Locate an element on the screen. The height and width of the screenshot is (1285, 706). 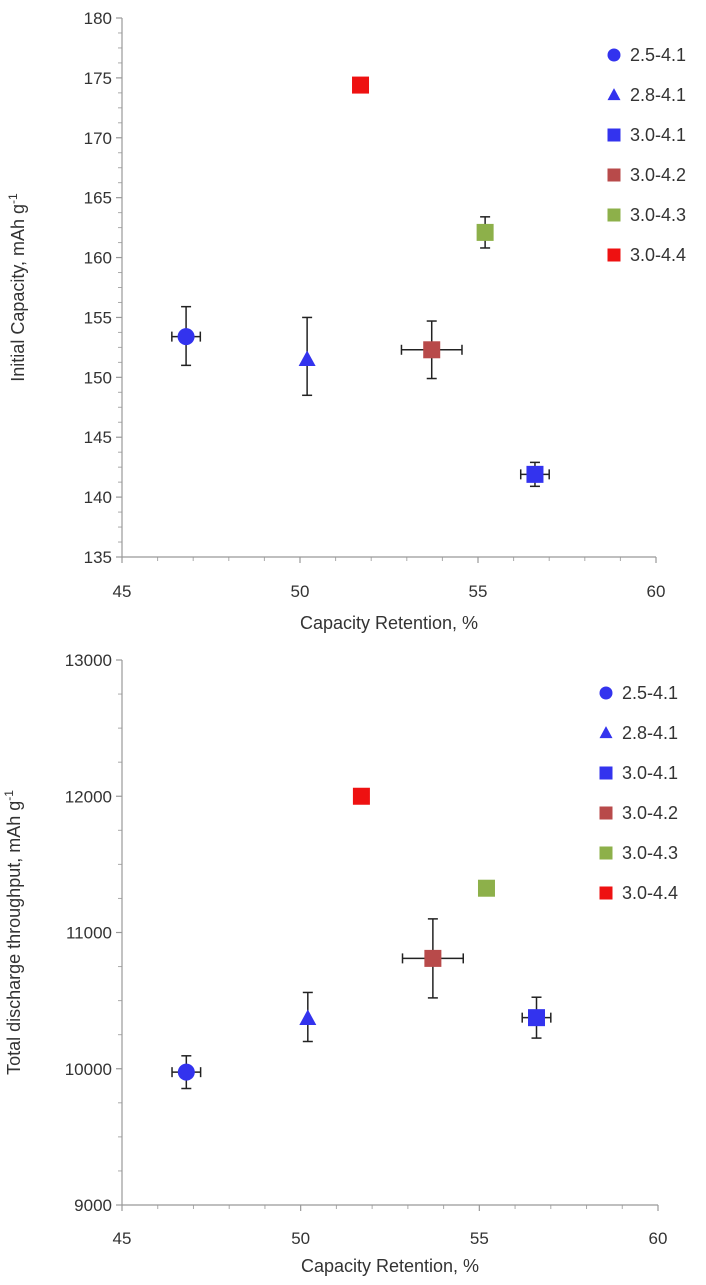
y-tick-label: 12000 is located at coordinates (88, 796).